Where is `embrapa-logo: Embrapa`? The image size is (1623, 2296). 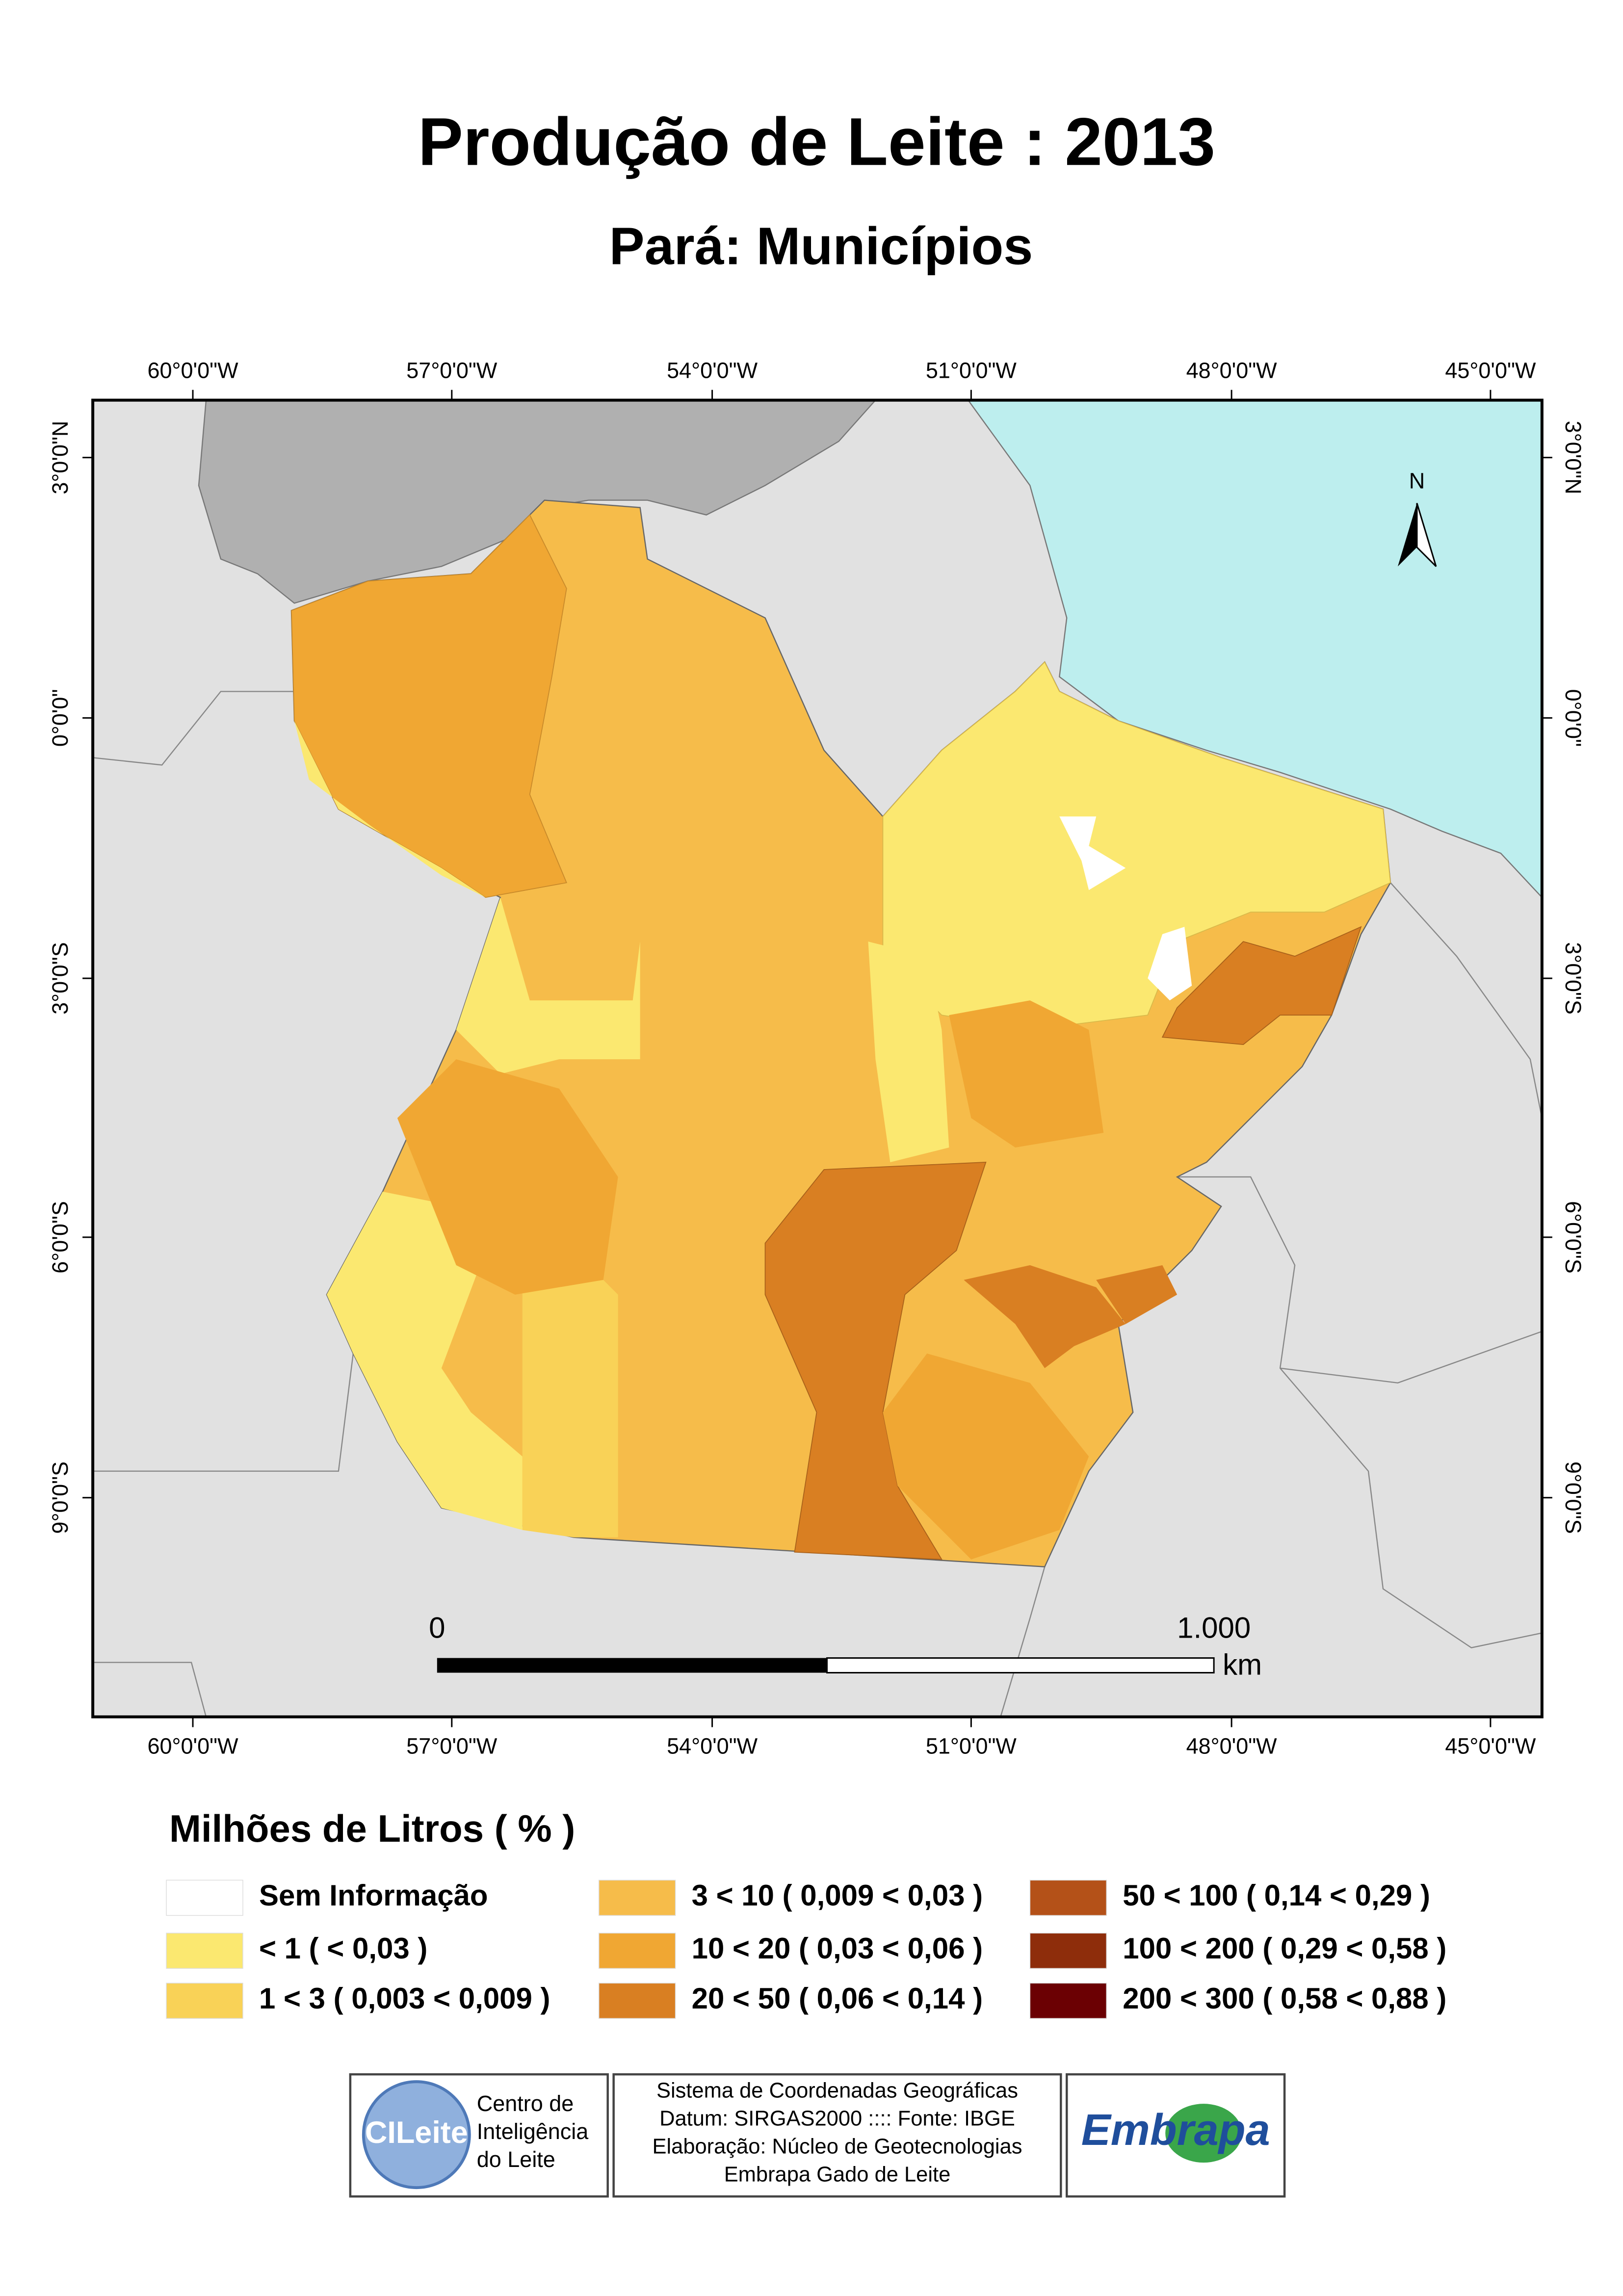
embrapa-logo: Embrapa is located at coordinates (1175, 2130).